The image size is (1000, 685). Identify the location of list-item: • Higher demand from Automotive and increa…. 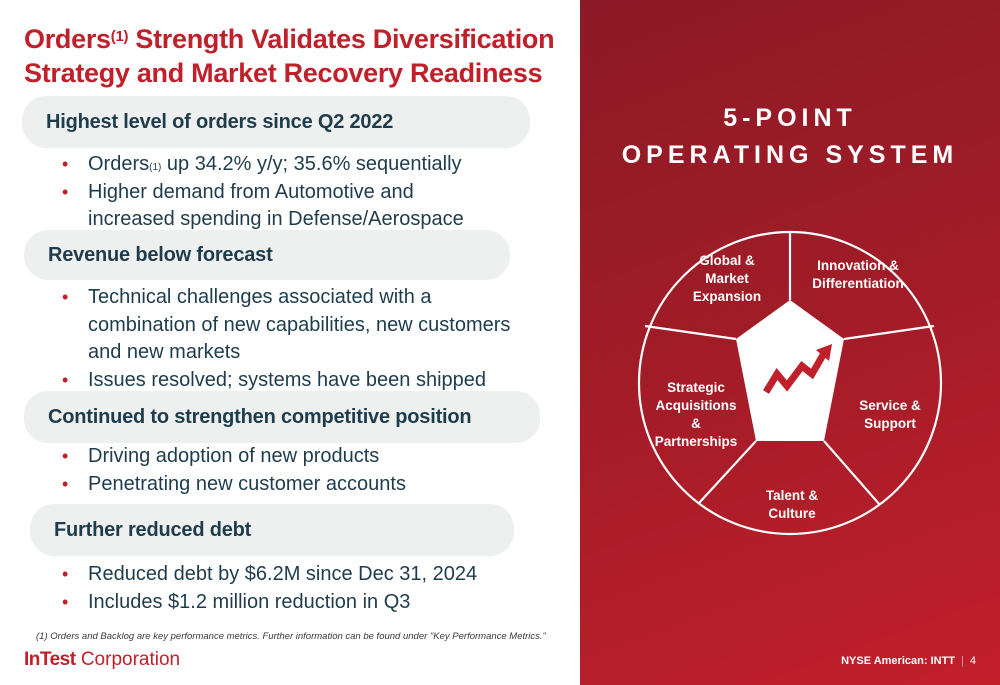
(263, 205).